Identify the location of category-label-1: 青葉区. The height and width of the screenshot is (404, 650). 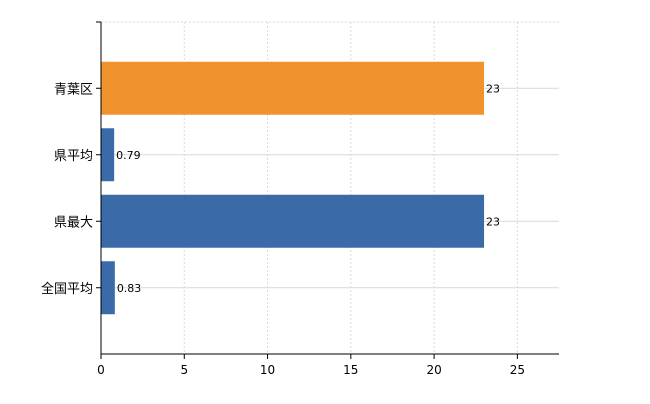
(73, 89).